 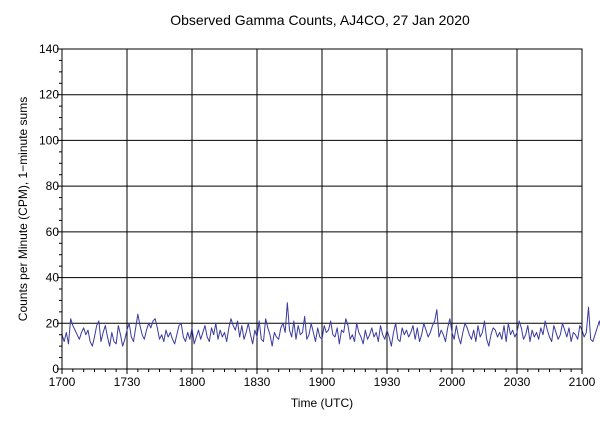 I want to click on x-tick-label: 1800, so click(x=192, y=382).